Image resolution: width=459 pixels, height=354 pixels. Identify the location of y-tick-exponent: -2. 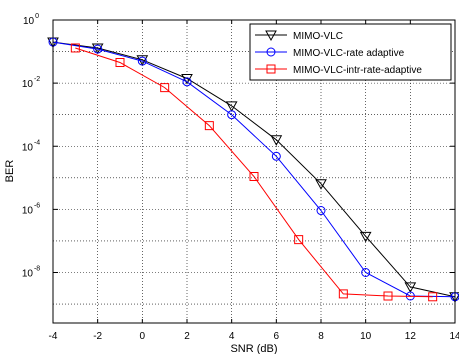
(37, 79).